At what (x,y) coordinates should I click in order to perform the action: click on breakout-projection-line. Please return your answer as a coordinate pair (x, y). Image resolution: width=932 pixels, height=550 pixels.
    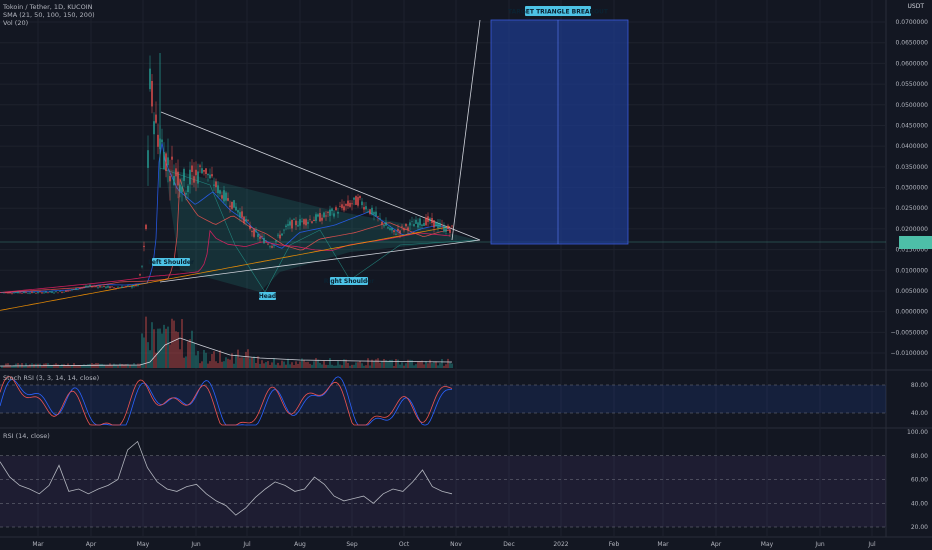
    Looking at the image, I should click on (466, 130).